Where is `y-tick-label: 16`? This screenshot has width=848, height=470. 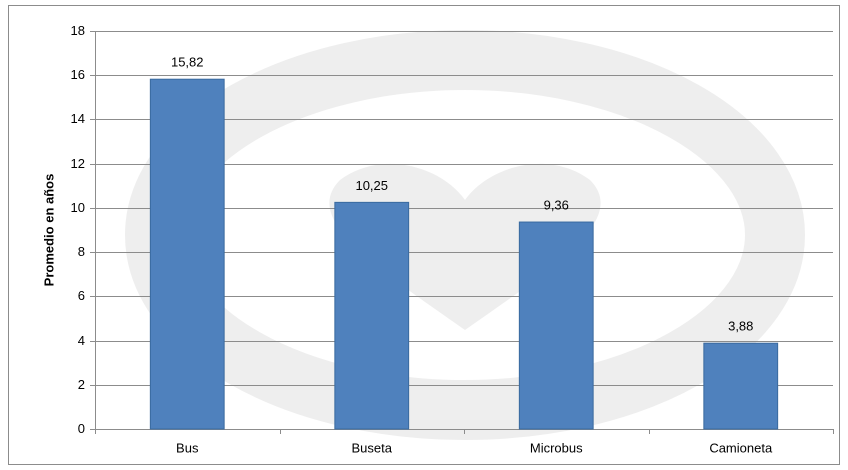
y-tick-label: 16 is located at coordinates (78, 74).